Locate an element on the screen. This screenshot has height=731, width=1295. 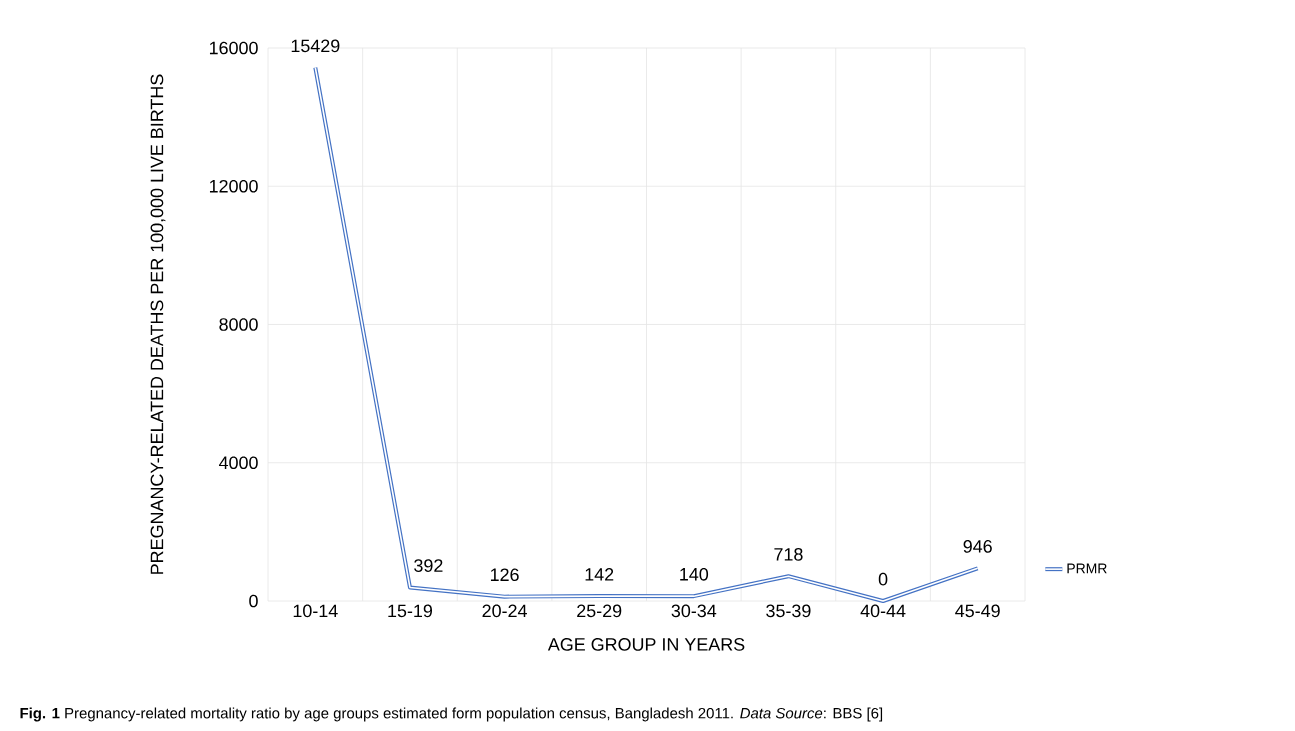
data-label: 718 is located at coordinates (788, 554).